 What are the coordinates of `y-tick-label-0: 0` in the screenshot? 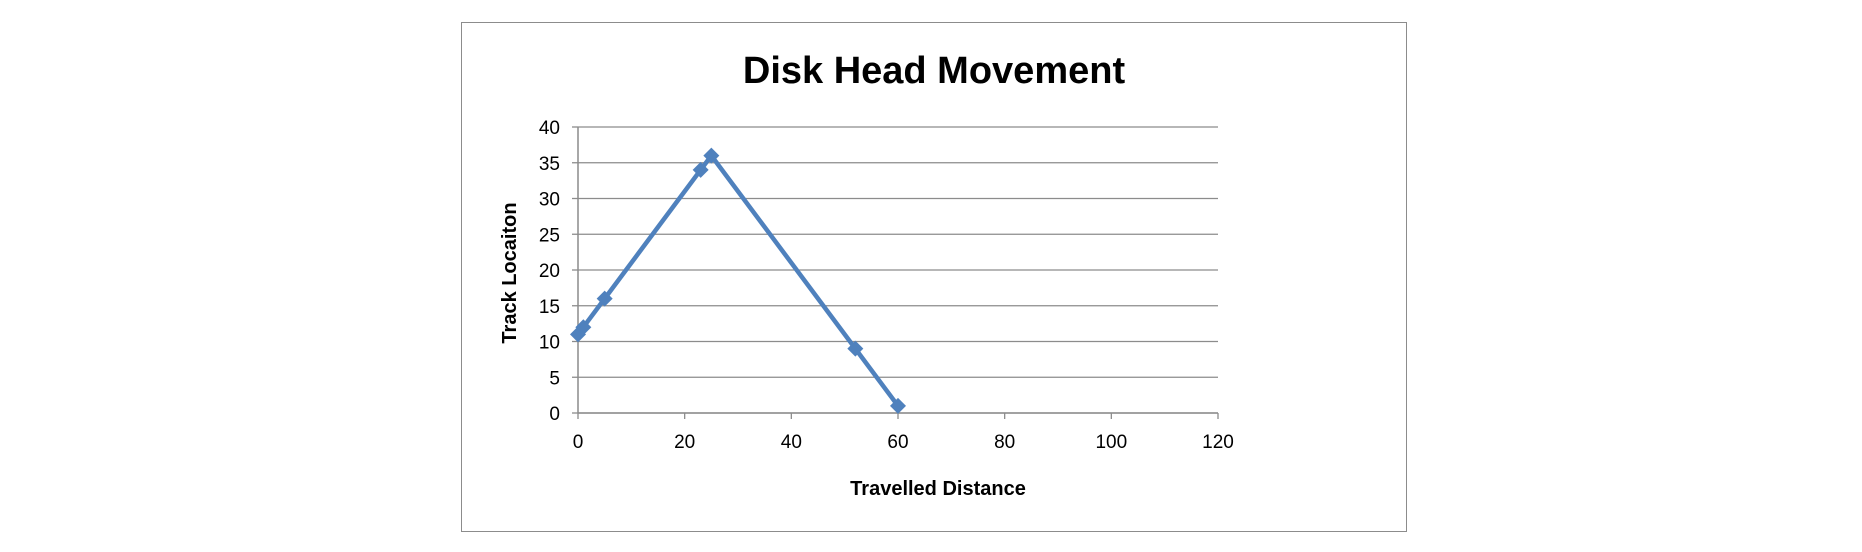 It's located at (554, 414).